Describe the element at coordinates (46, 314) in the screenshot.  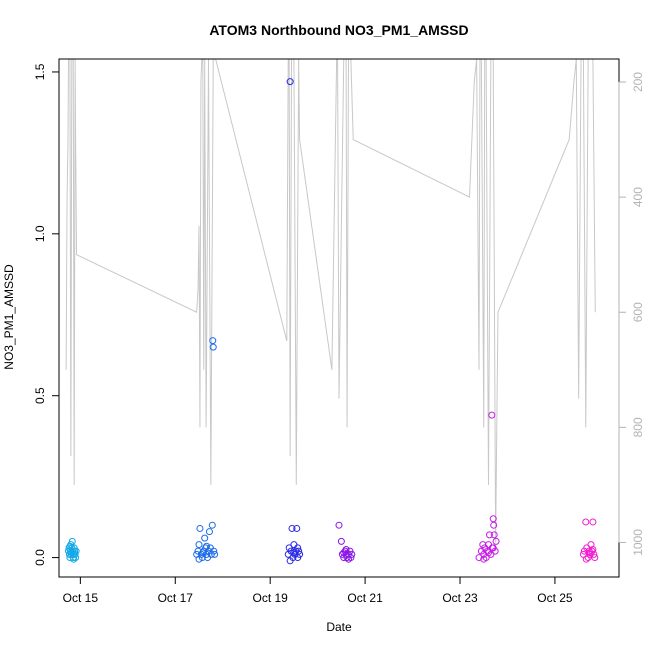
I see `y-axis: 0.0 0.5 1.0 1.5` at that location.